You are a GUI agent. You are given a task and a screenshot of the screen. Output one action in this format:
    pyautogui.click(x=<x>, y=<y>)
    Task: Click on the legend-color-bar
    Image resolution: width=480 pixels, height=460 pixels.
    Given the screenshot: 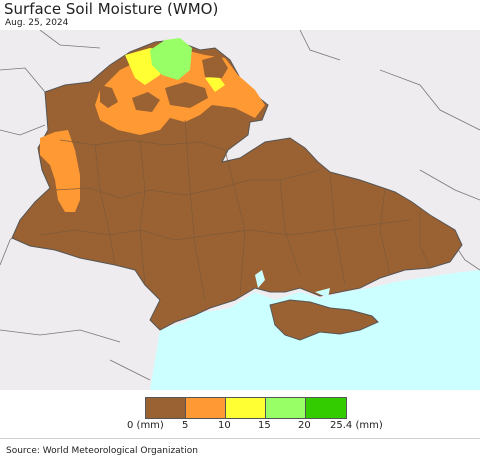 What is the action you would take?
    pyautogui.click(x=246, y=408)
    